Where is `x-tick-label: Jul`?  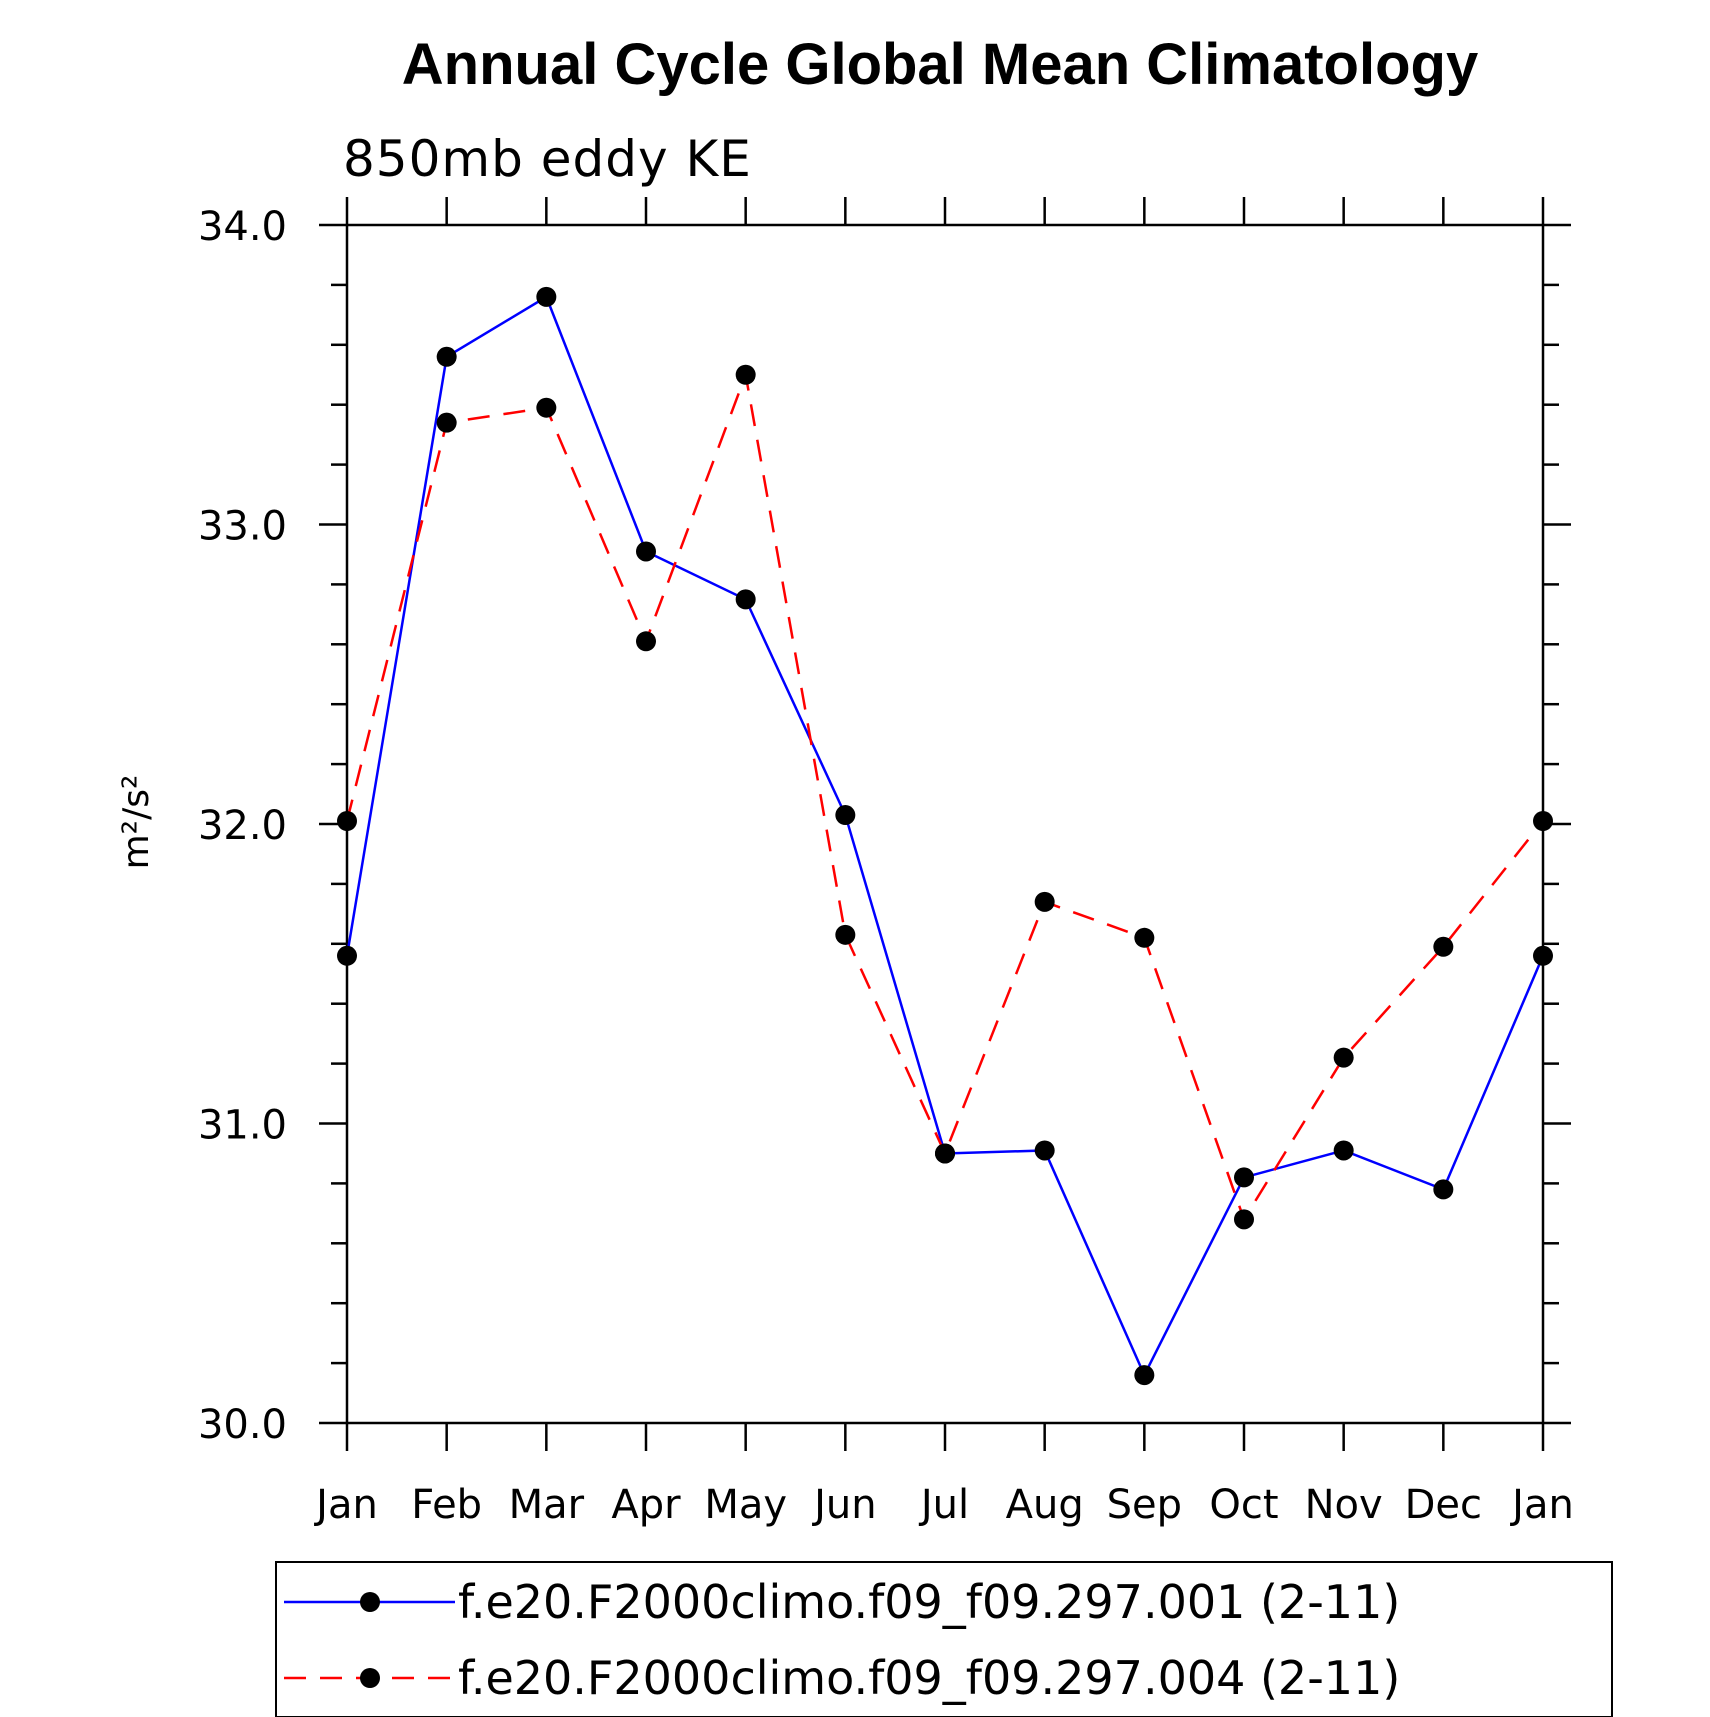 x-tick-label: Jul is located at coordinates (943, 1505).